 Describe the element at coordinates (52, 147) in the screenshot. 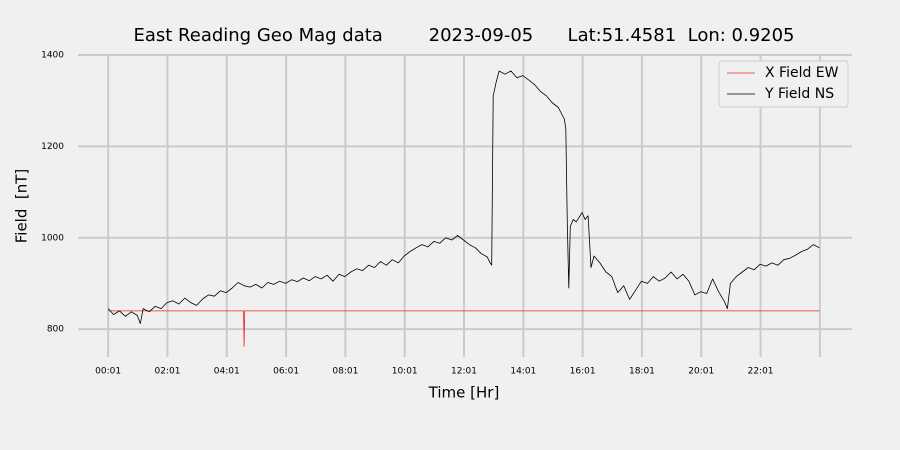

I see `y-tick-label: 1200` at that location.